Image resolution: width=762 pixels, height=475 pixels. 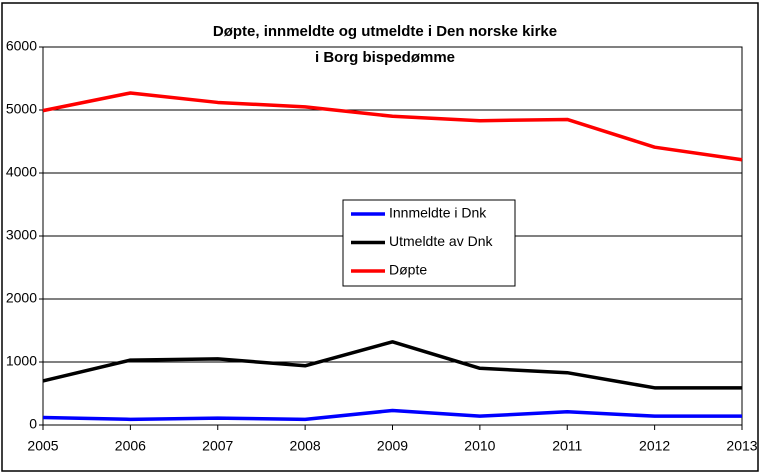 What do you see at coordinates (21, 46) in the screenshot?
I see `y-tick-label: 6000` at bounding box center [21, 46].